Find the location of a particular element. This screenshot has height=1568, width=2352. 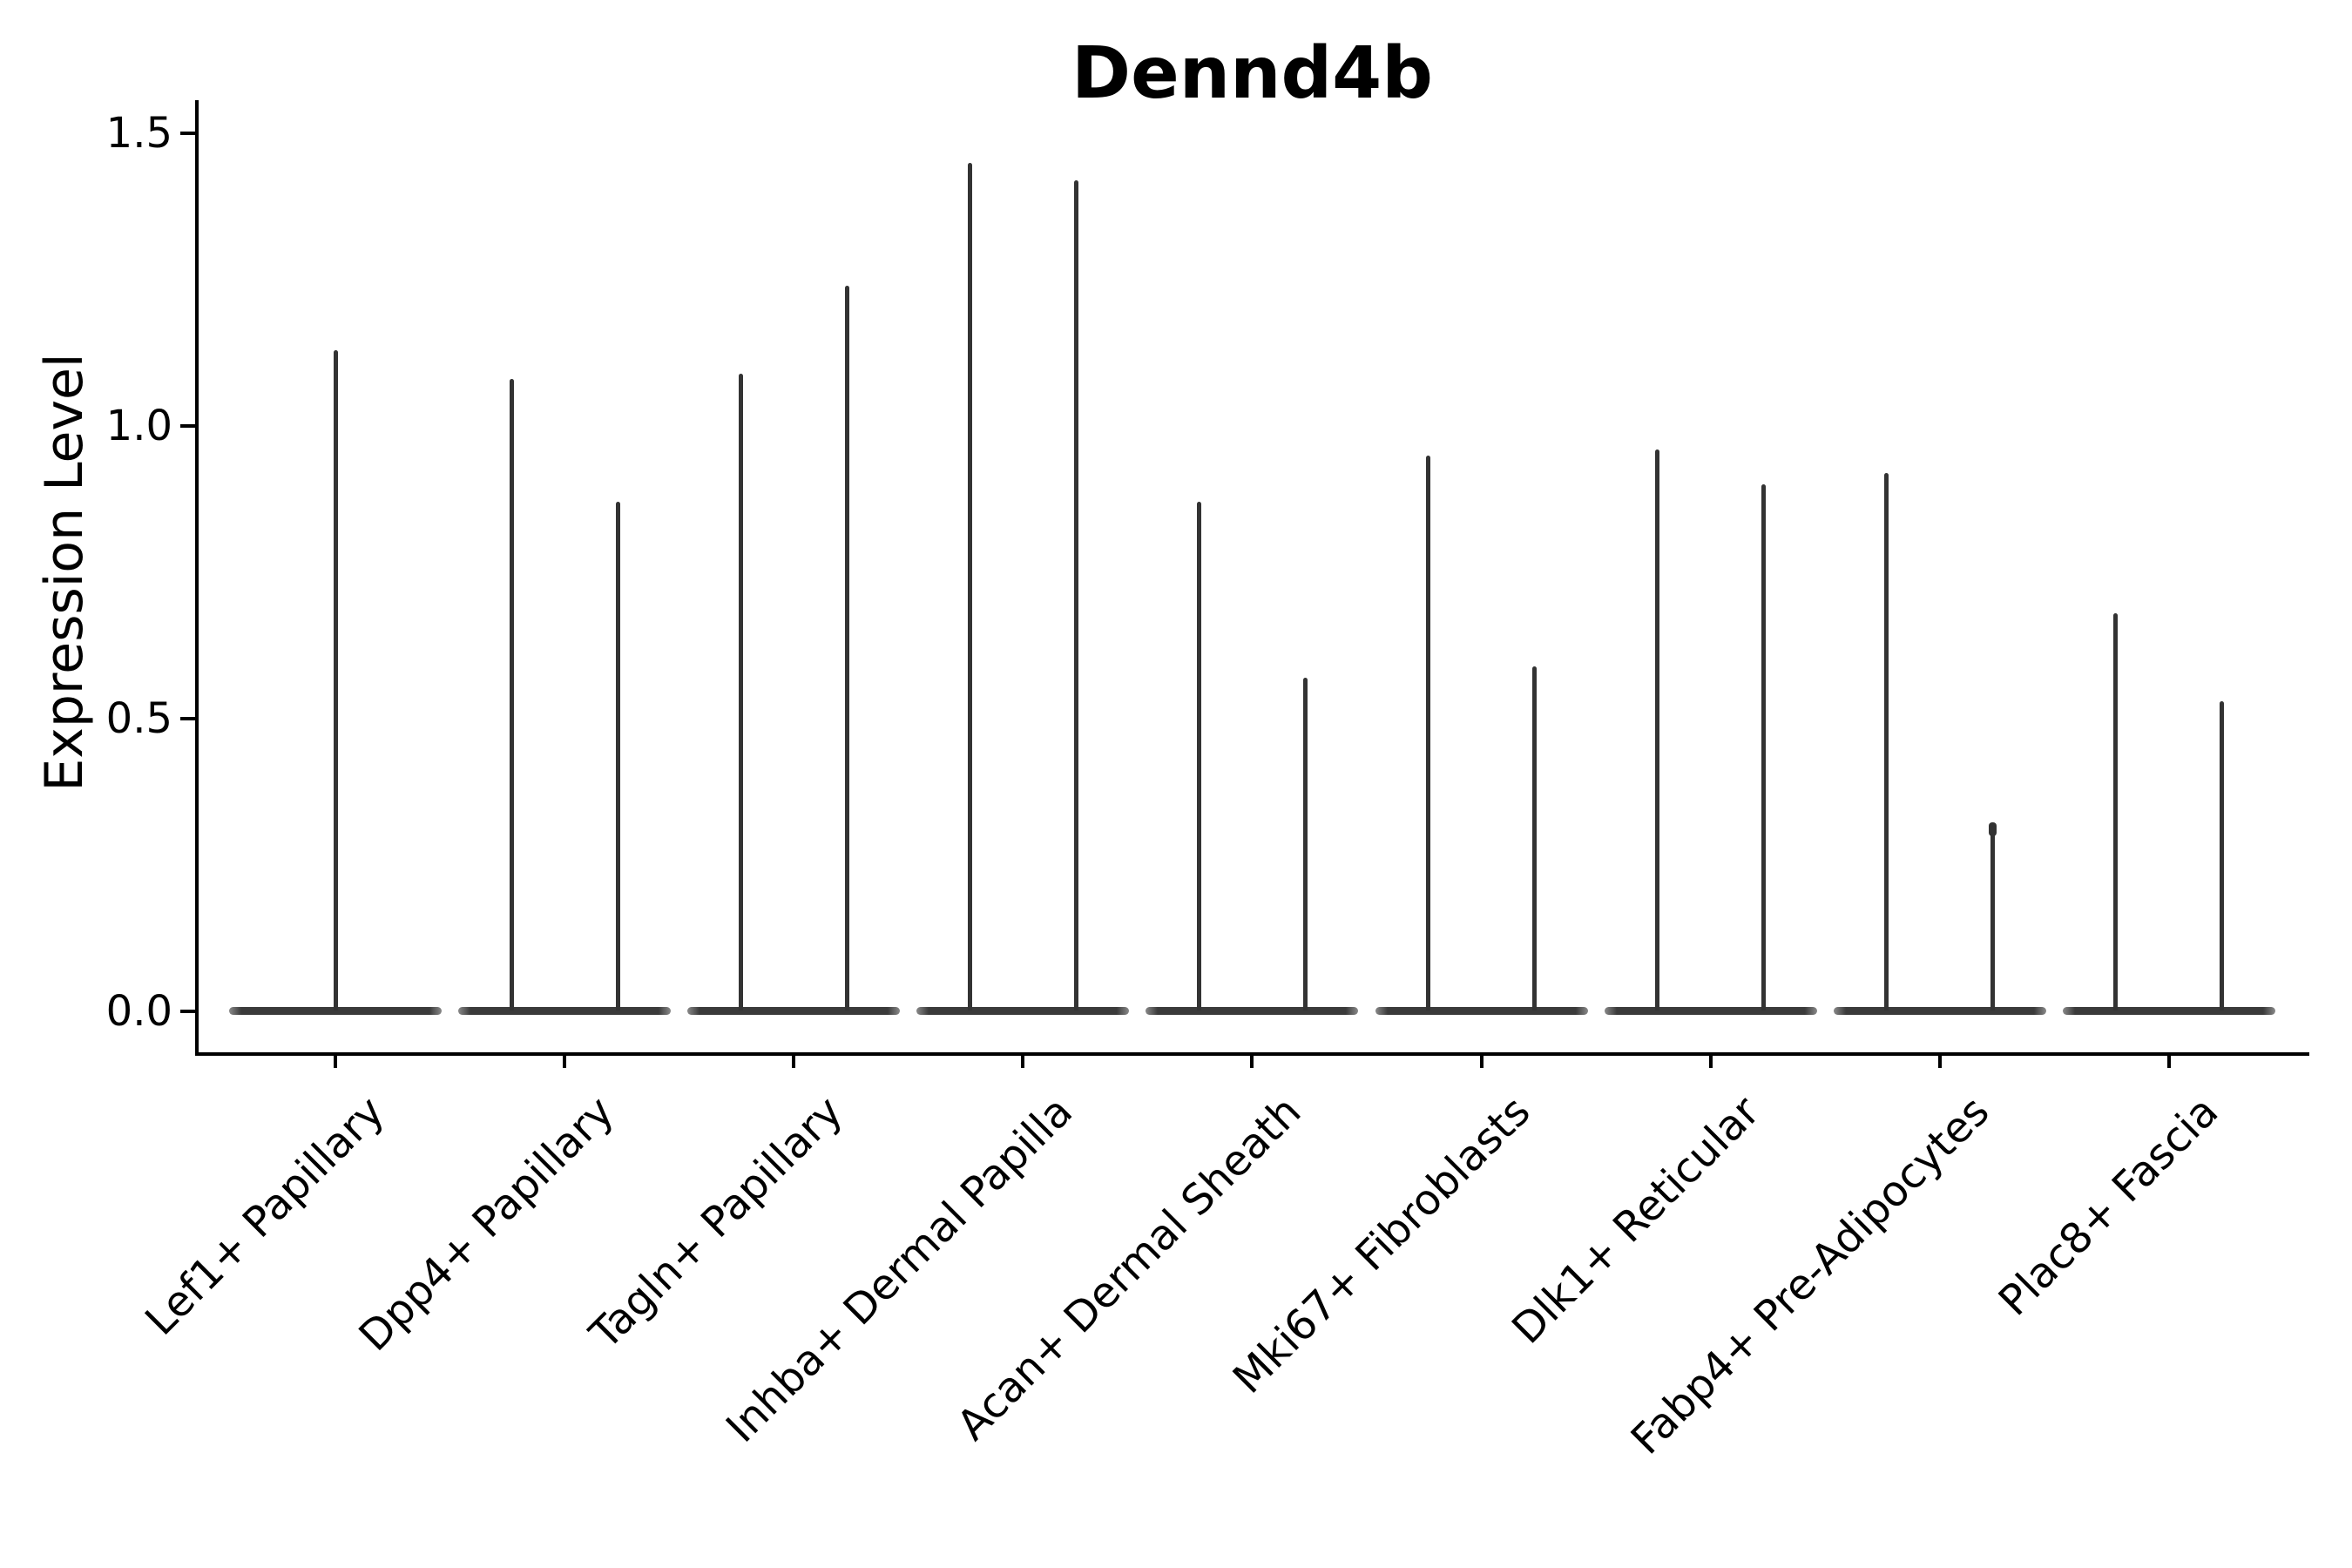

y-tick-label: 0.0 is located at coordinates (138, 1012).